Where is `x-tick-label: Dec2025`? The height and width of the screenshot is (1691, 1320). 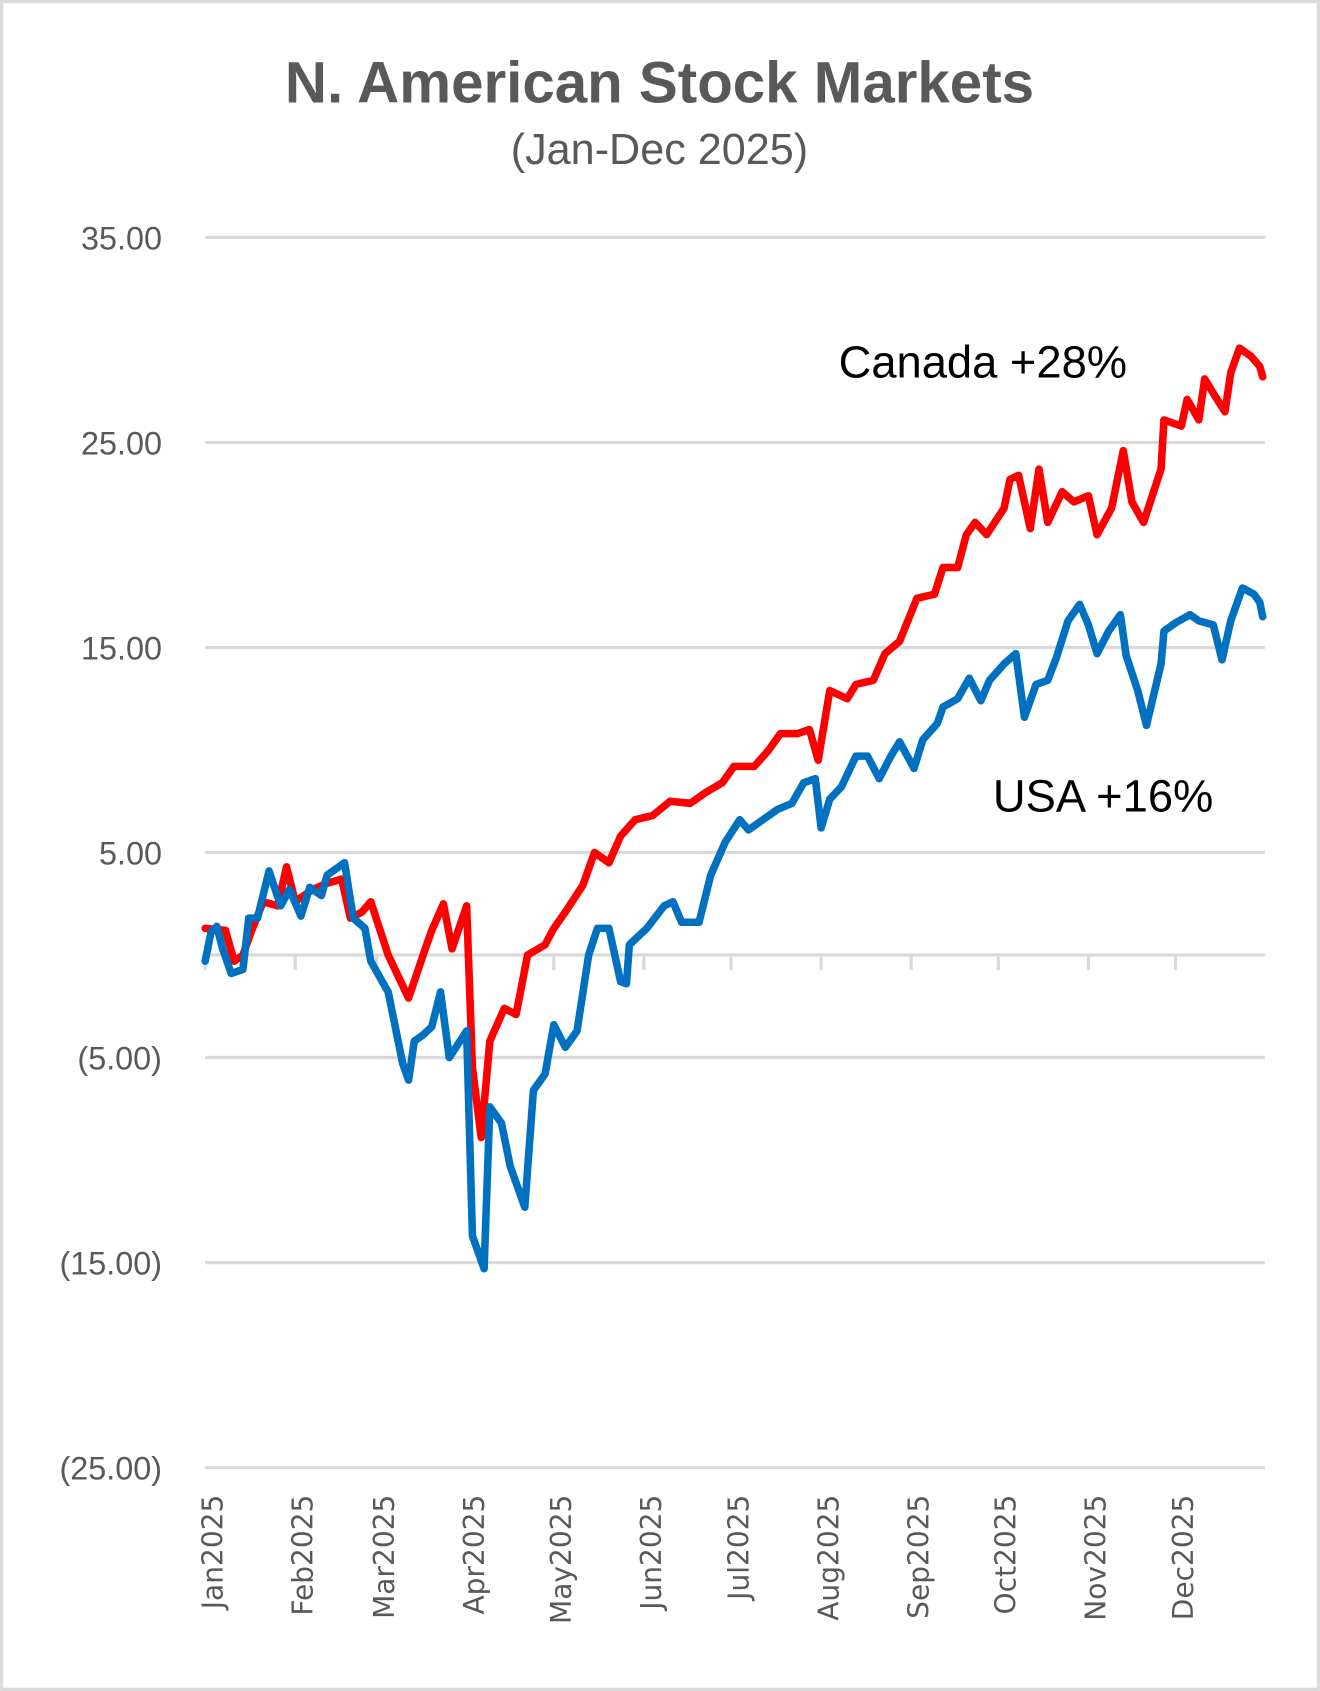
x-tick-label: Dec2025 is located at coordinates (1183, 1558).